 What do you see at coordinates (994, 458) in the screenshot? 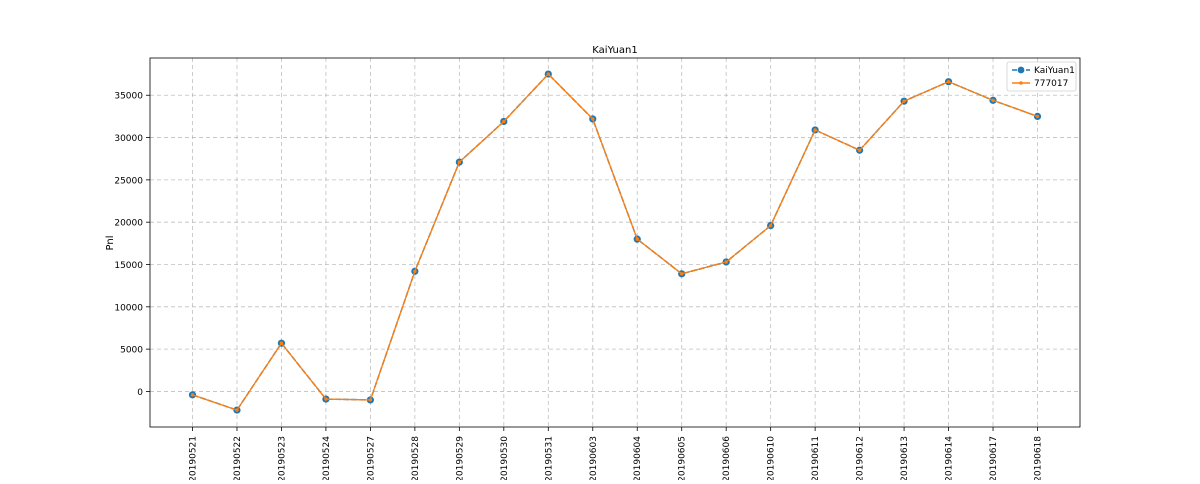
I see `x-tick-label: 20190617` at bounding box center [994, 458].